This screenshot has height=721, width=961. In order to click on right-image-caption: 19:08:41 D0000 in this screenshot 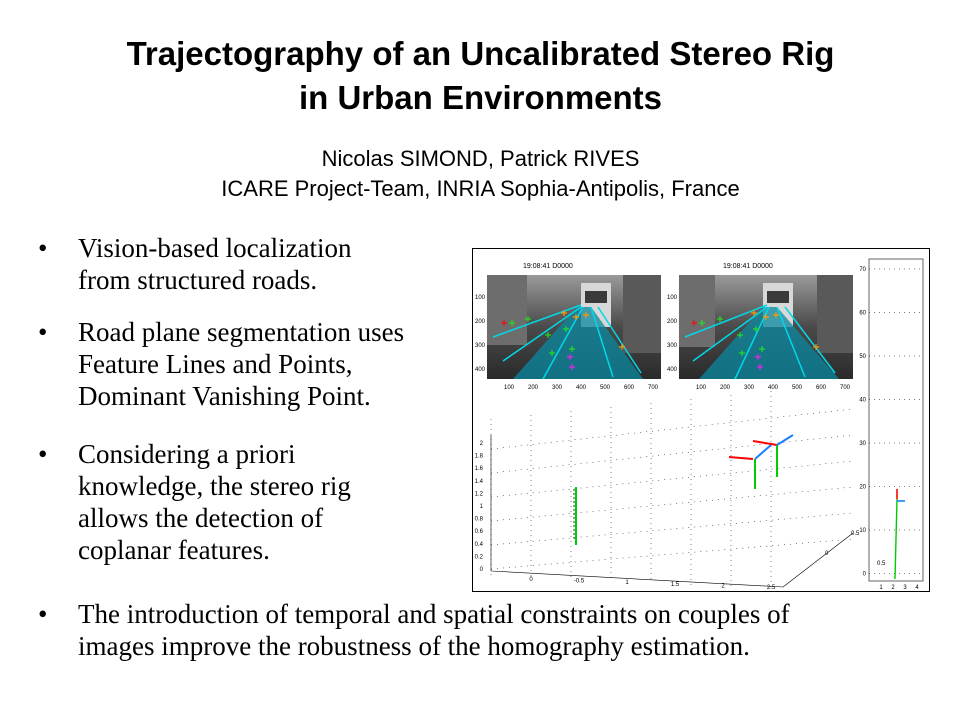, I will do `click(748, 266)`.